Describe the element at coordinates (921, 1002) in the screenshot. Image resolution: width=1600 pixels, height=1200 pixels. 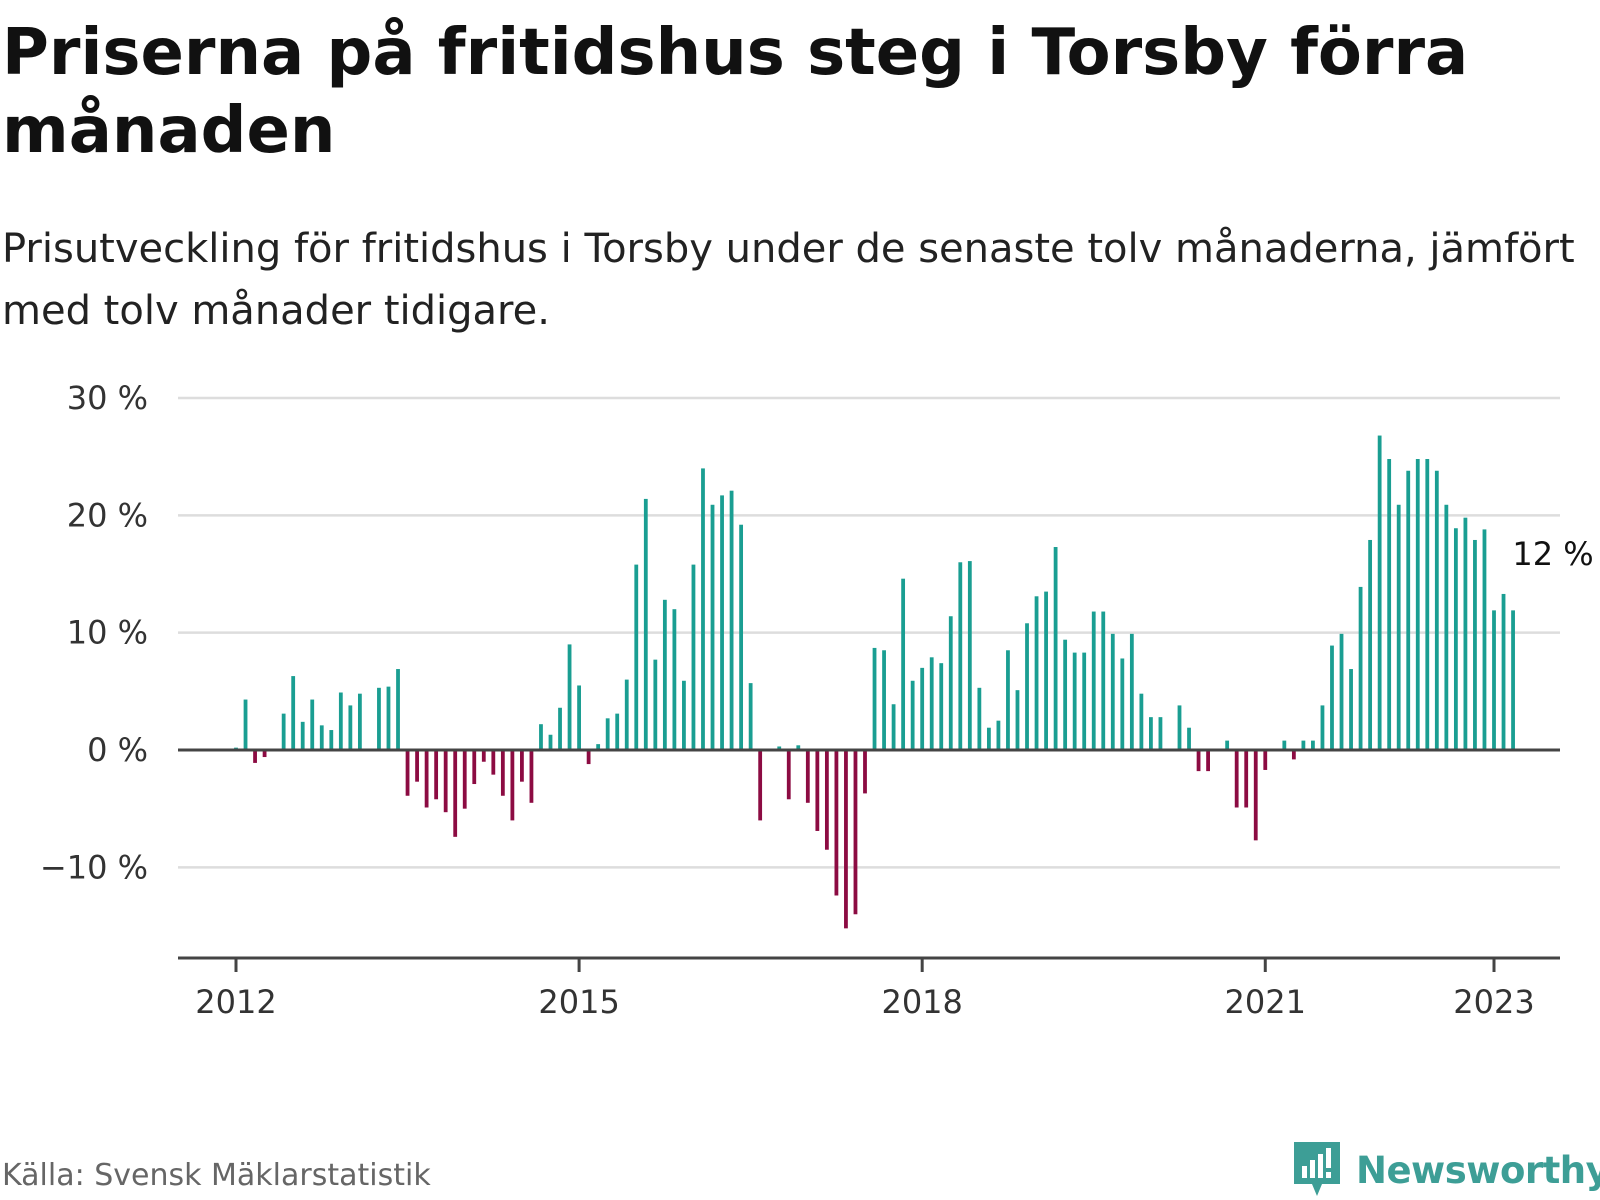
I see `x-tick-label: 2018` at that location.